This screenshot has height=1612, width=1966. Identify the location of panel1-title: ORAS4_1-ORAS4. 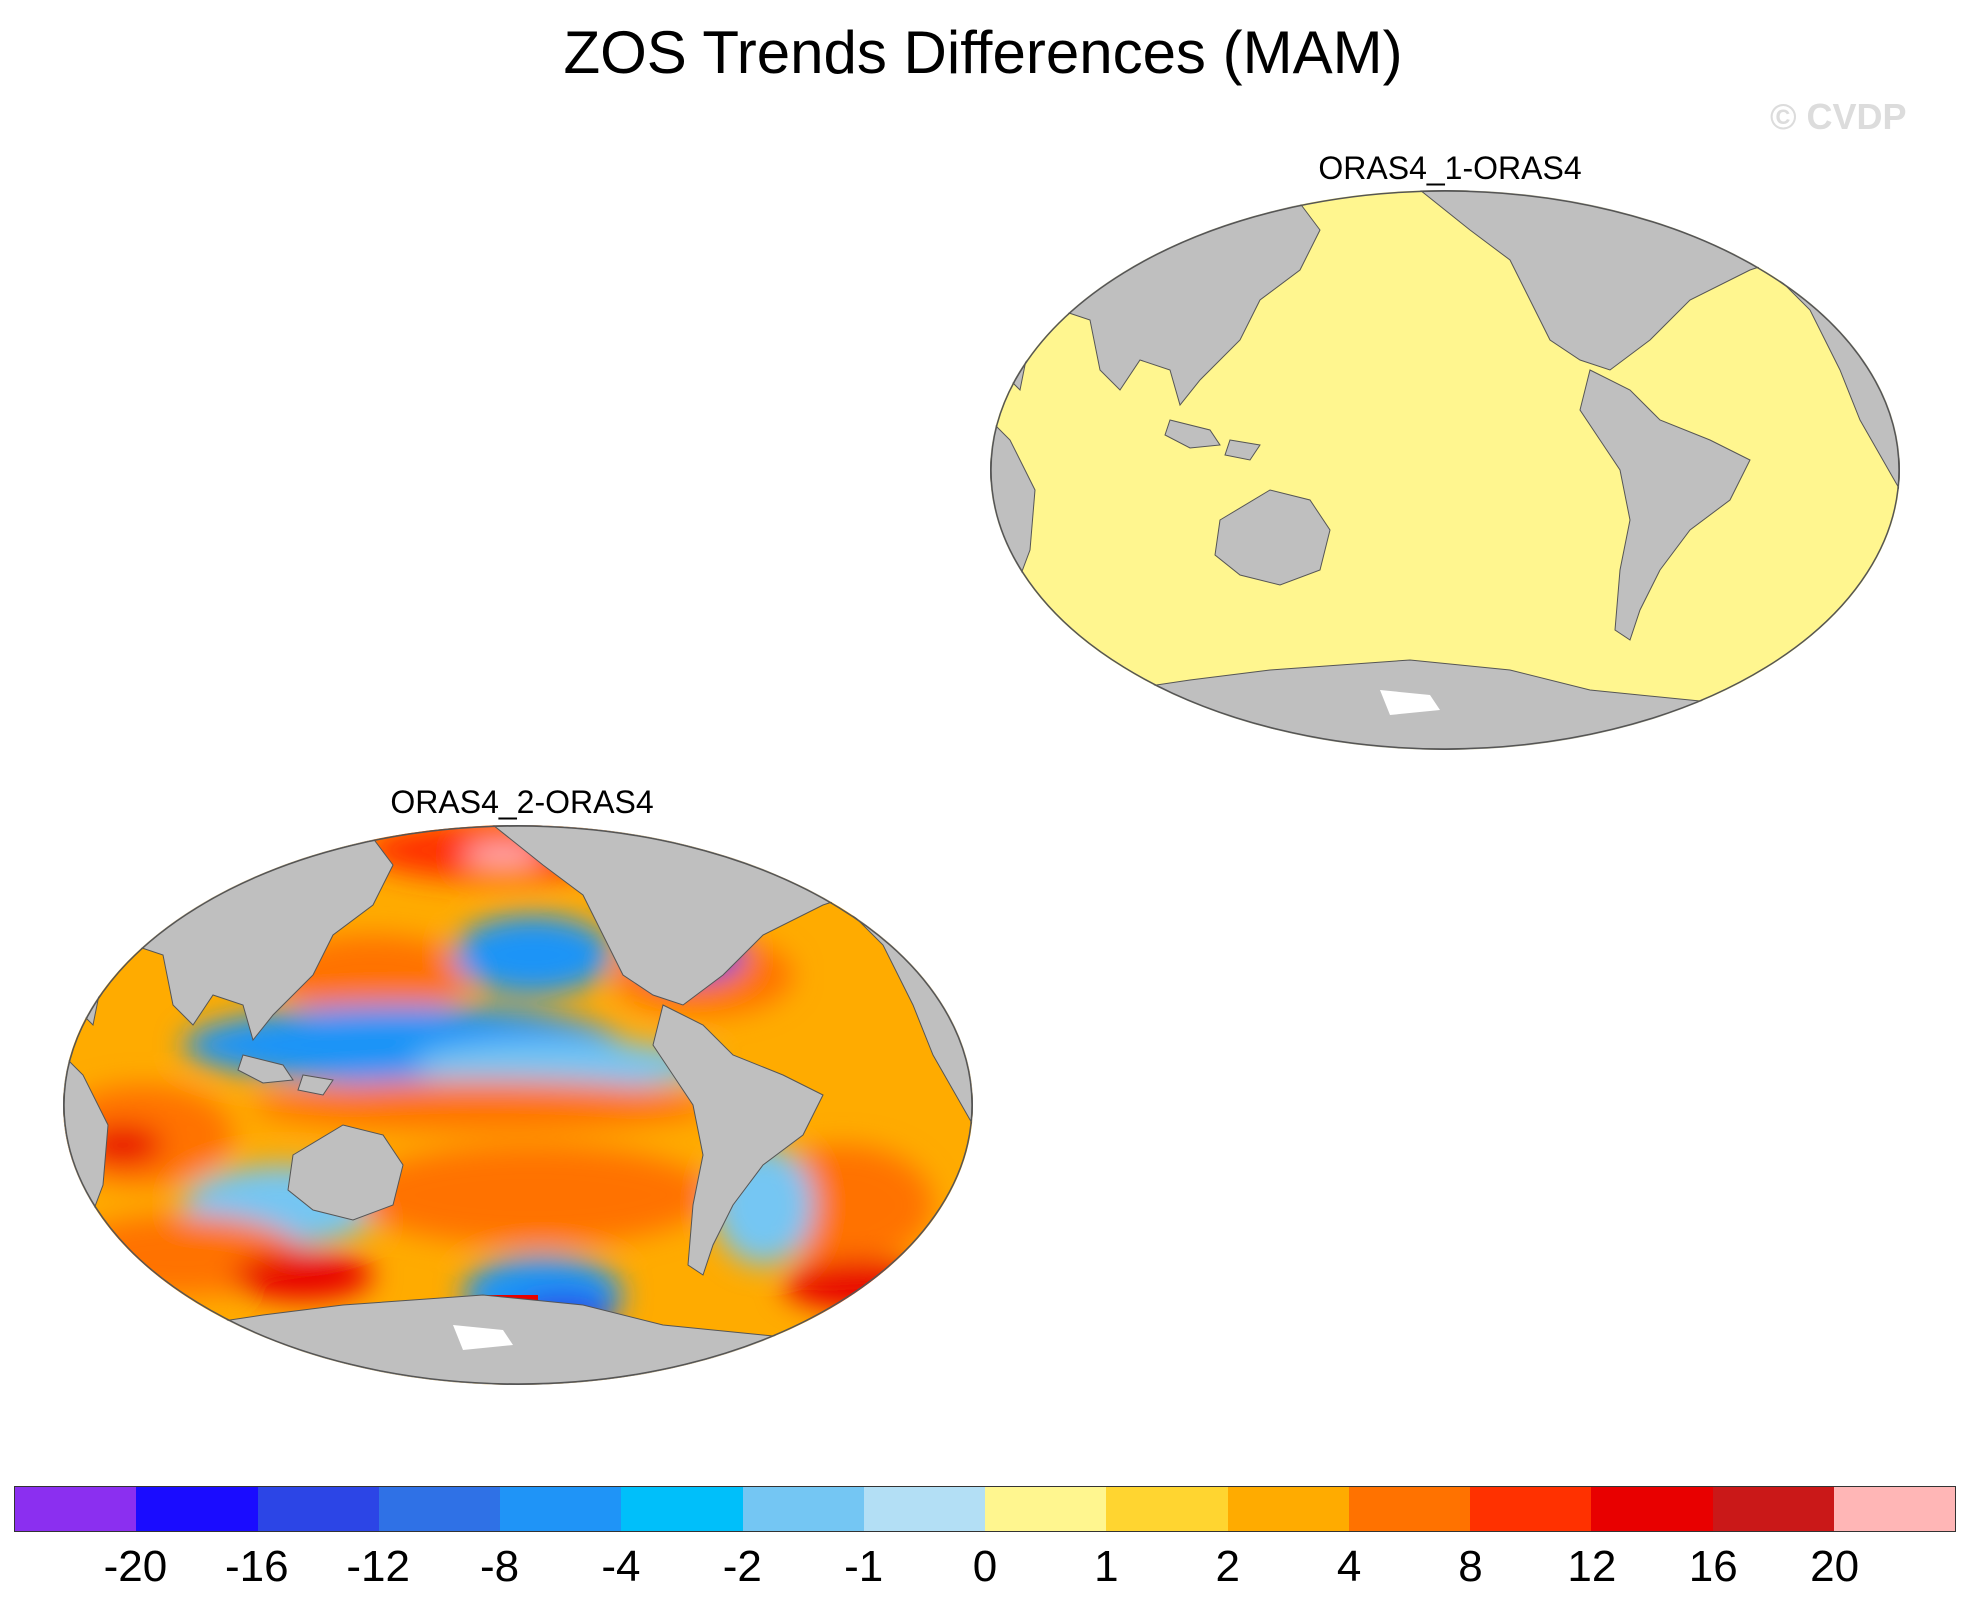
(1450, 168).